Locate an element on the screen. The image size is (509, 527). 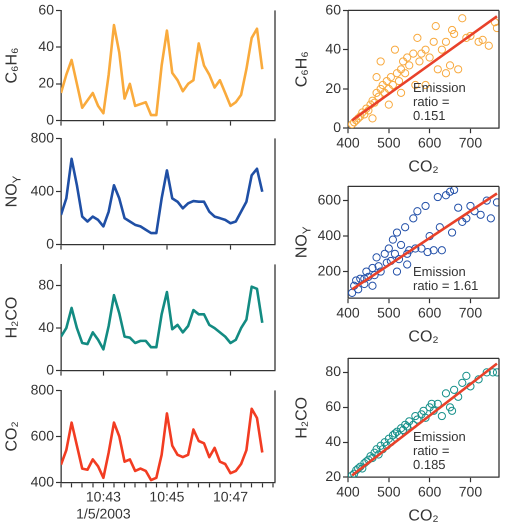
x-tick-label: 700 is located at coordinates (470, 491).